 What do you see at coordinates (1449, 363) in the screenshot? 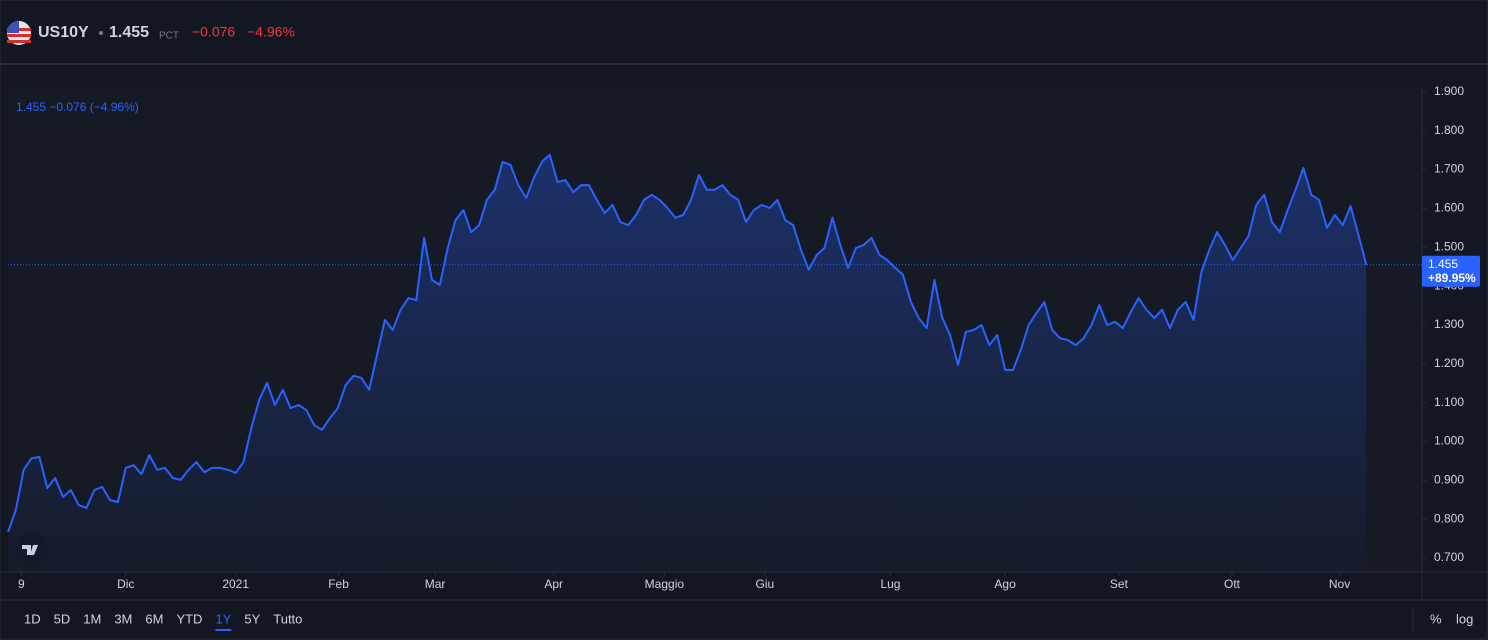
I see `y-tick-label: 1.200` at bounding box center [1449, 363].